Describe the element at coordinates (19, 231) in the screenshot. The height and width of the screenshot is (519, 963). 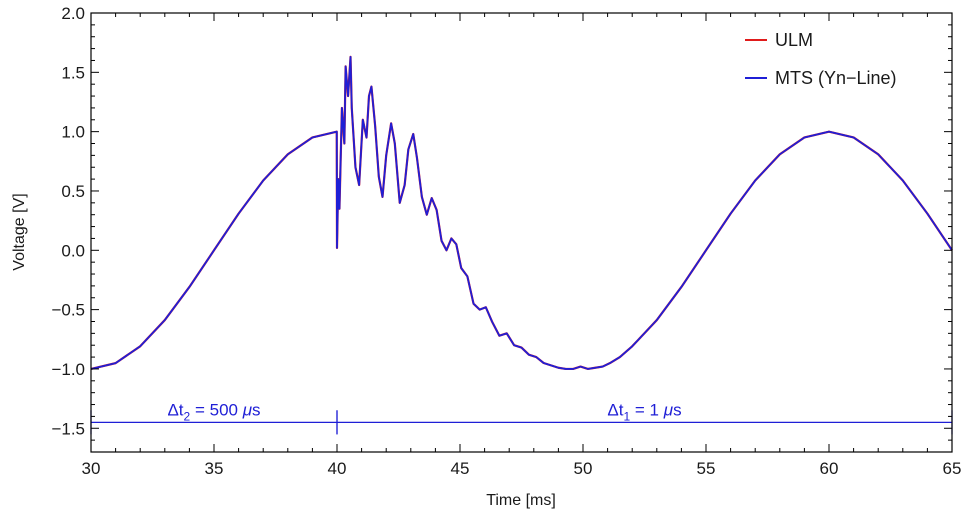
I see `y-axis-title: Voltage [V]` at that location.